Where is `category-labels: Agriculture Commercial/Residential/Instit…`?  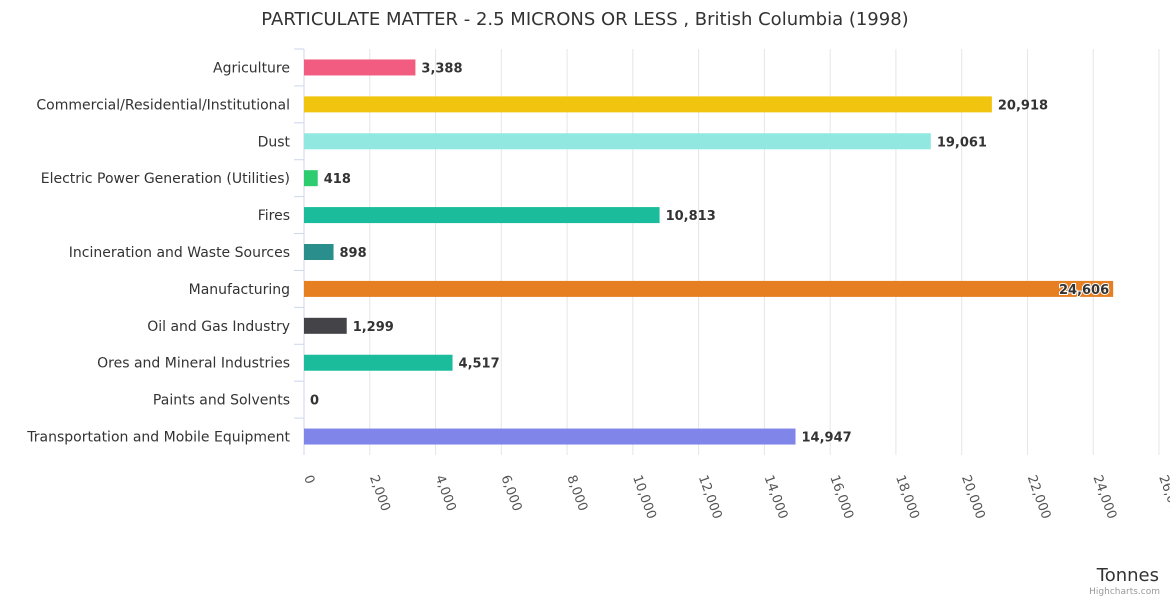
category-labels: Agriculture Commercial/Residential/Instit… is located at coordinates (158, 252).